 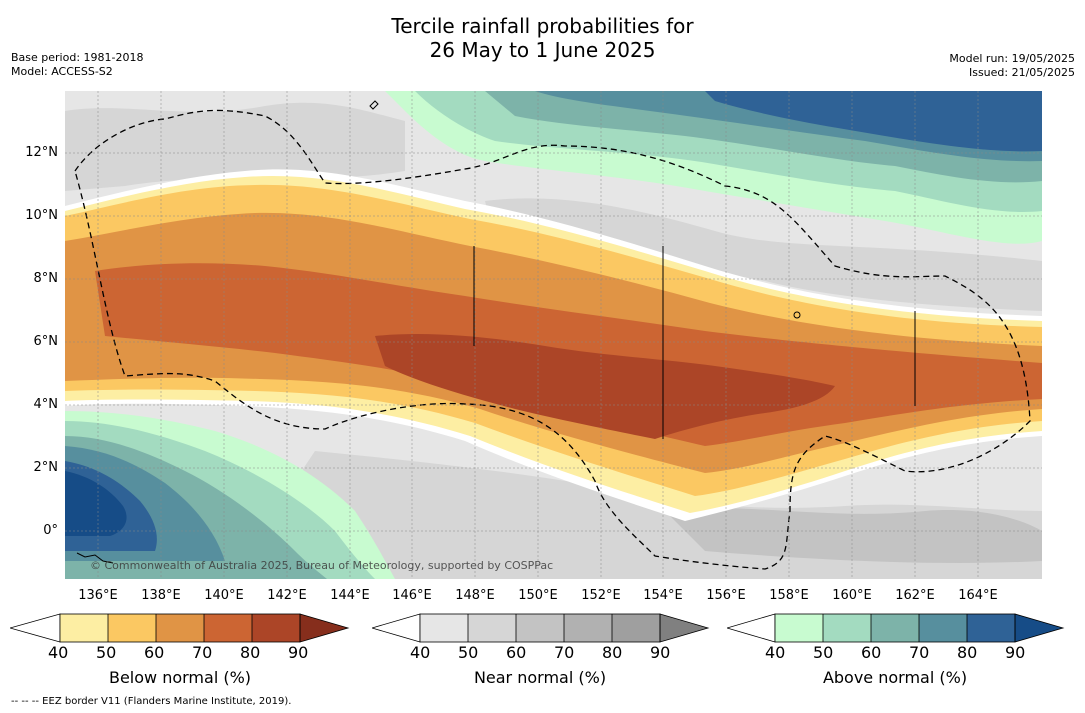 What do you see at coordinates (412, 595) in the screenshot?
I see `x-tick-label: 146°E` at bounding box center [412, 595].